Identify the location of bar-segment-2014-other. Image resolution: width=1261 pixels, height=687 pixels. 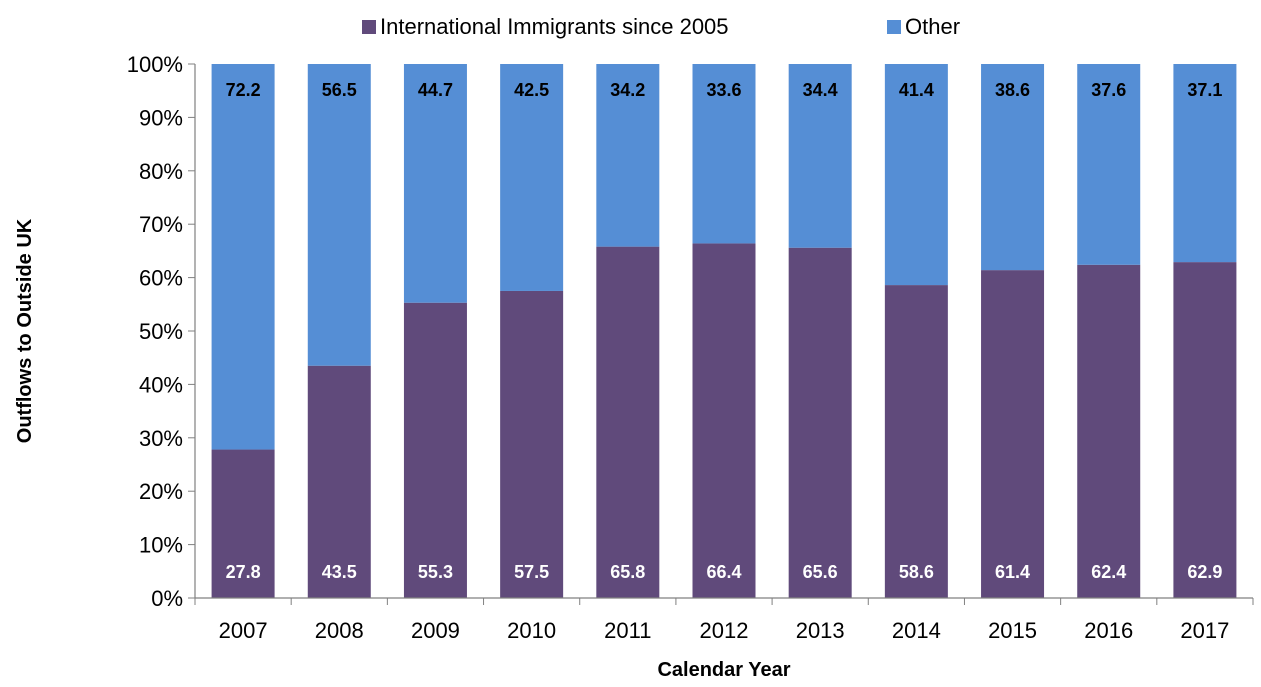
(916, 175).